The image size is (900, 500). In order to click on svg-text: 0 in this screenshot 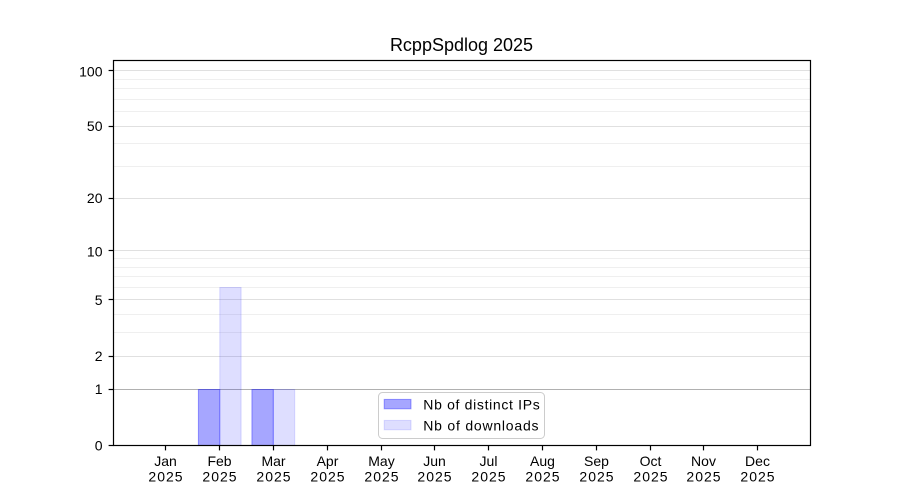, I will do `click(99, 445)`.